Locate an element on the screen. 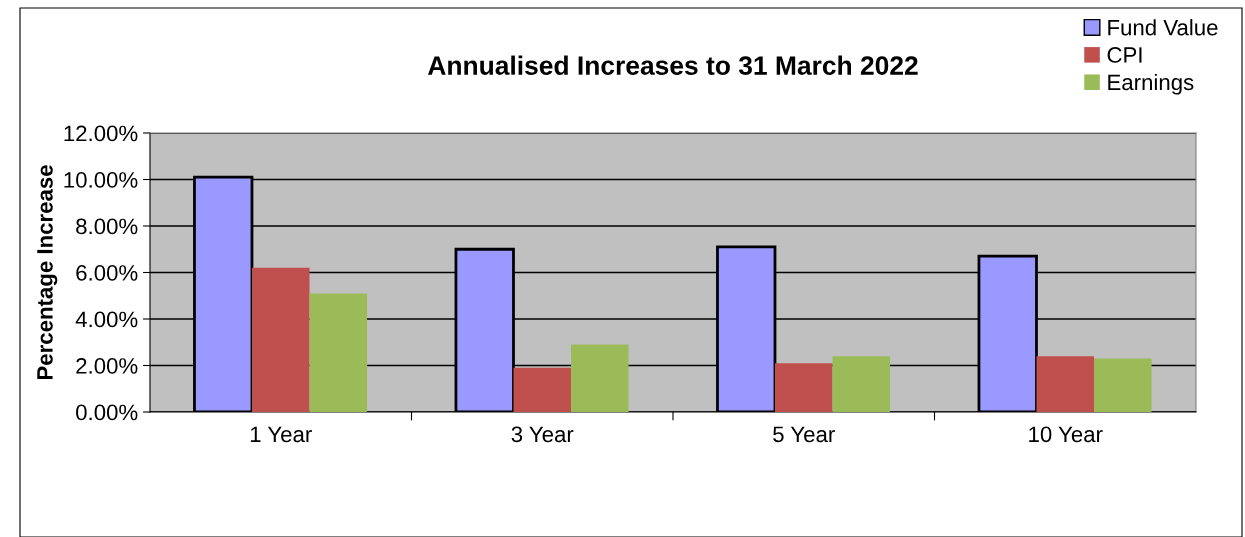 The height and width of the screenshot is (537, 1245). y-tick-label: 10.00% is located at coordinates (101, 180).